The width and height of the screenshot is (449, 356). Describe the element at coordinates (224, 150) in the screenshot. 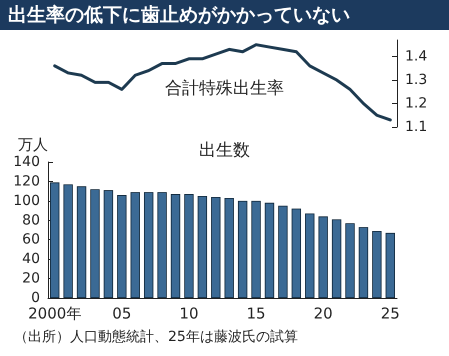

I see `text: 出生数` at that location.